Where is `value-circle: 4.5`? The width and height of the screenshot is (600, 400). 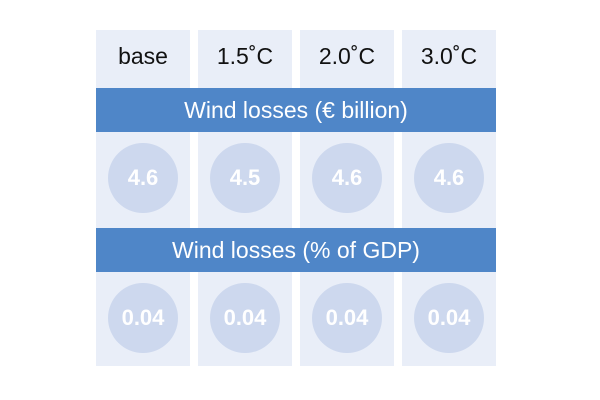 value-circle: 4.5 is located at coordinates (245, 178).